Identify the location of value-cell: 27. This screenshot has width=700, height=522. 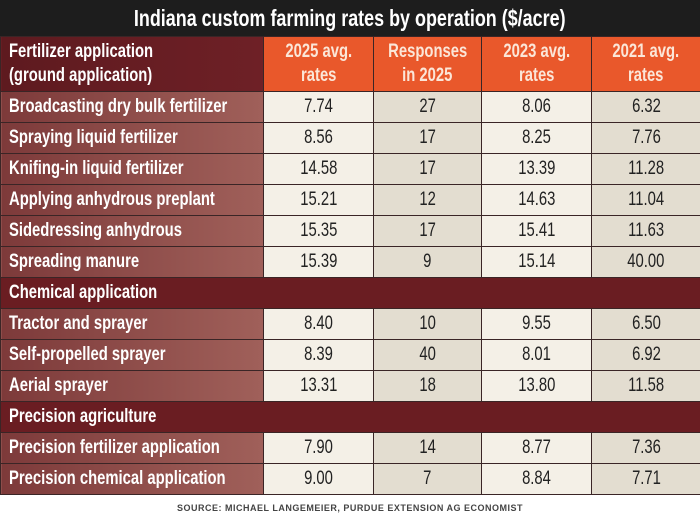
(427, 107).